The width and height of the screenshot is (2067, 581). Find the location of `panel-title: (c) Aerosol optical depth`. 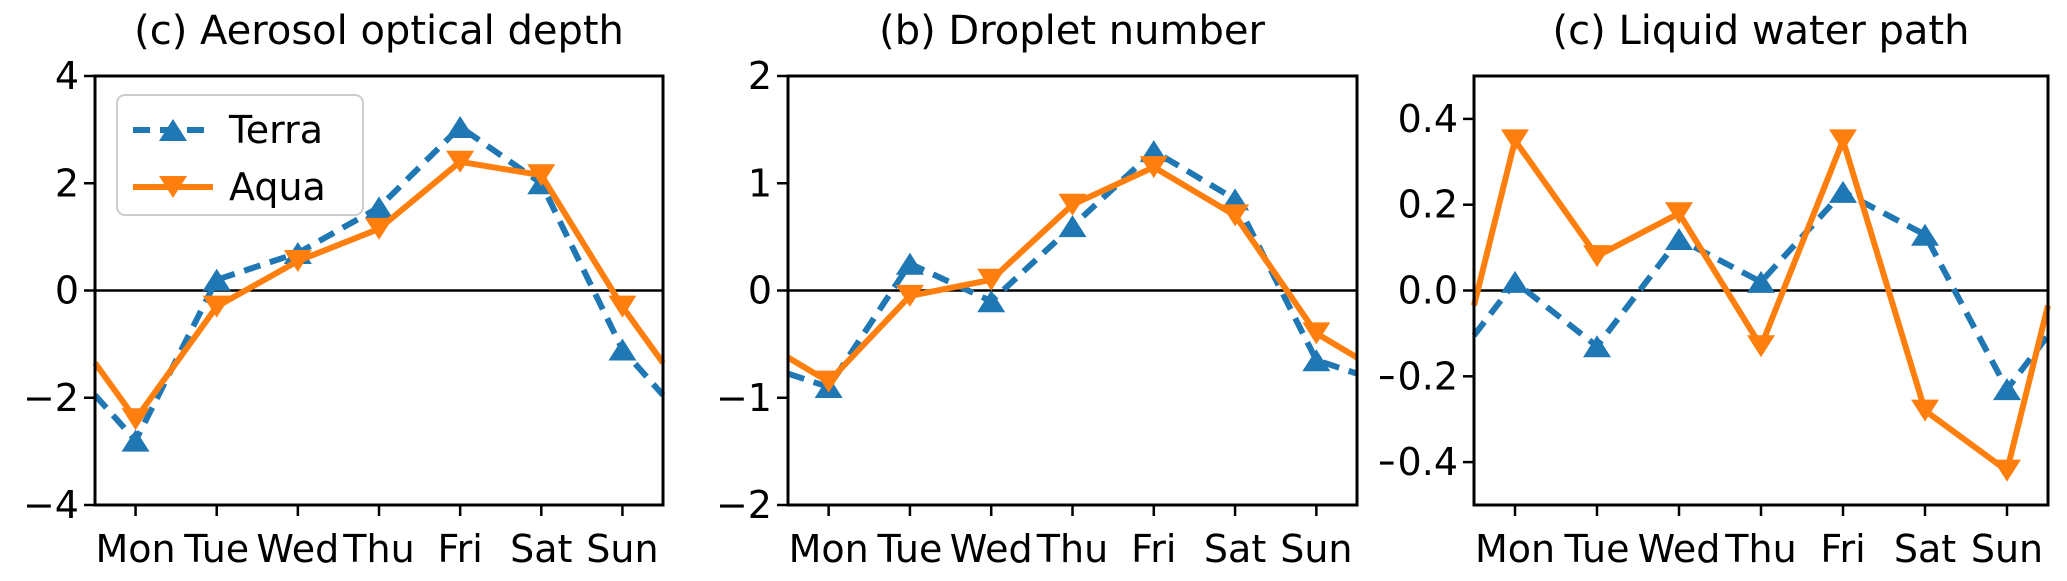

panel-title: (c) Aerosol optical depth is located at coordinates (379, 31).